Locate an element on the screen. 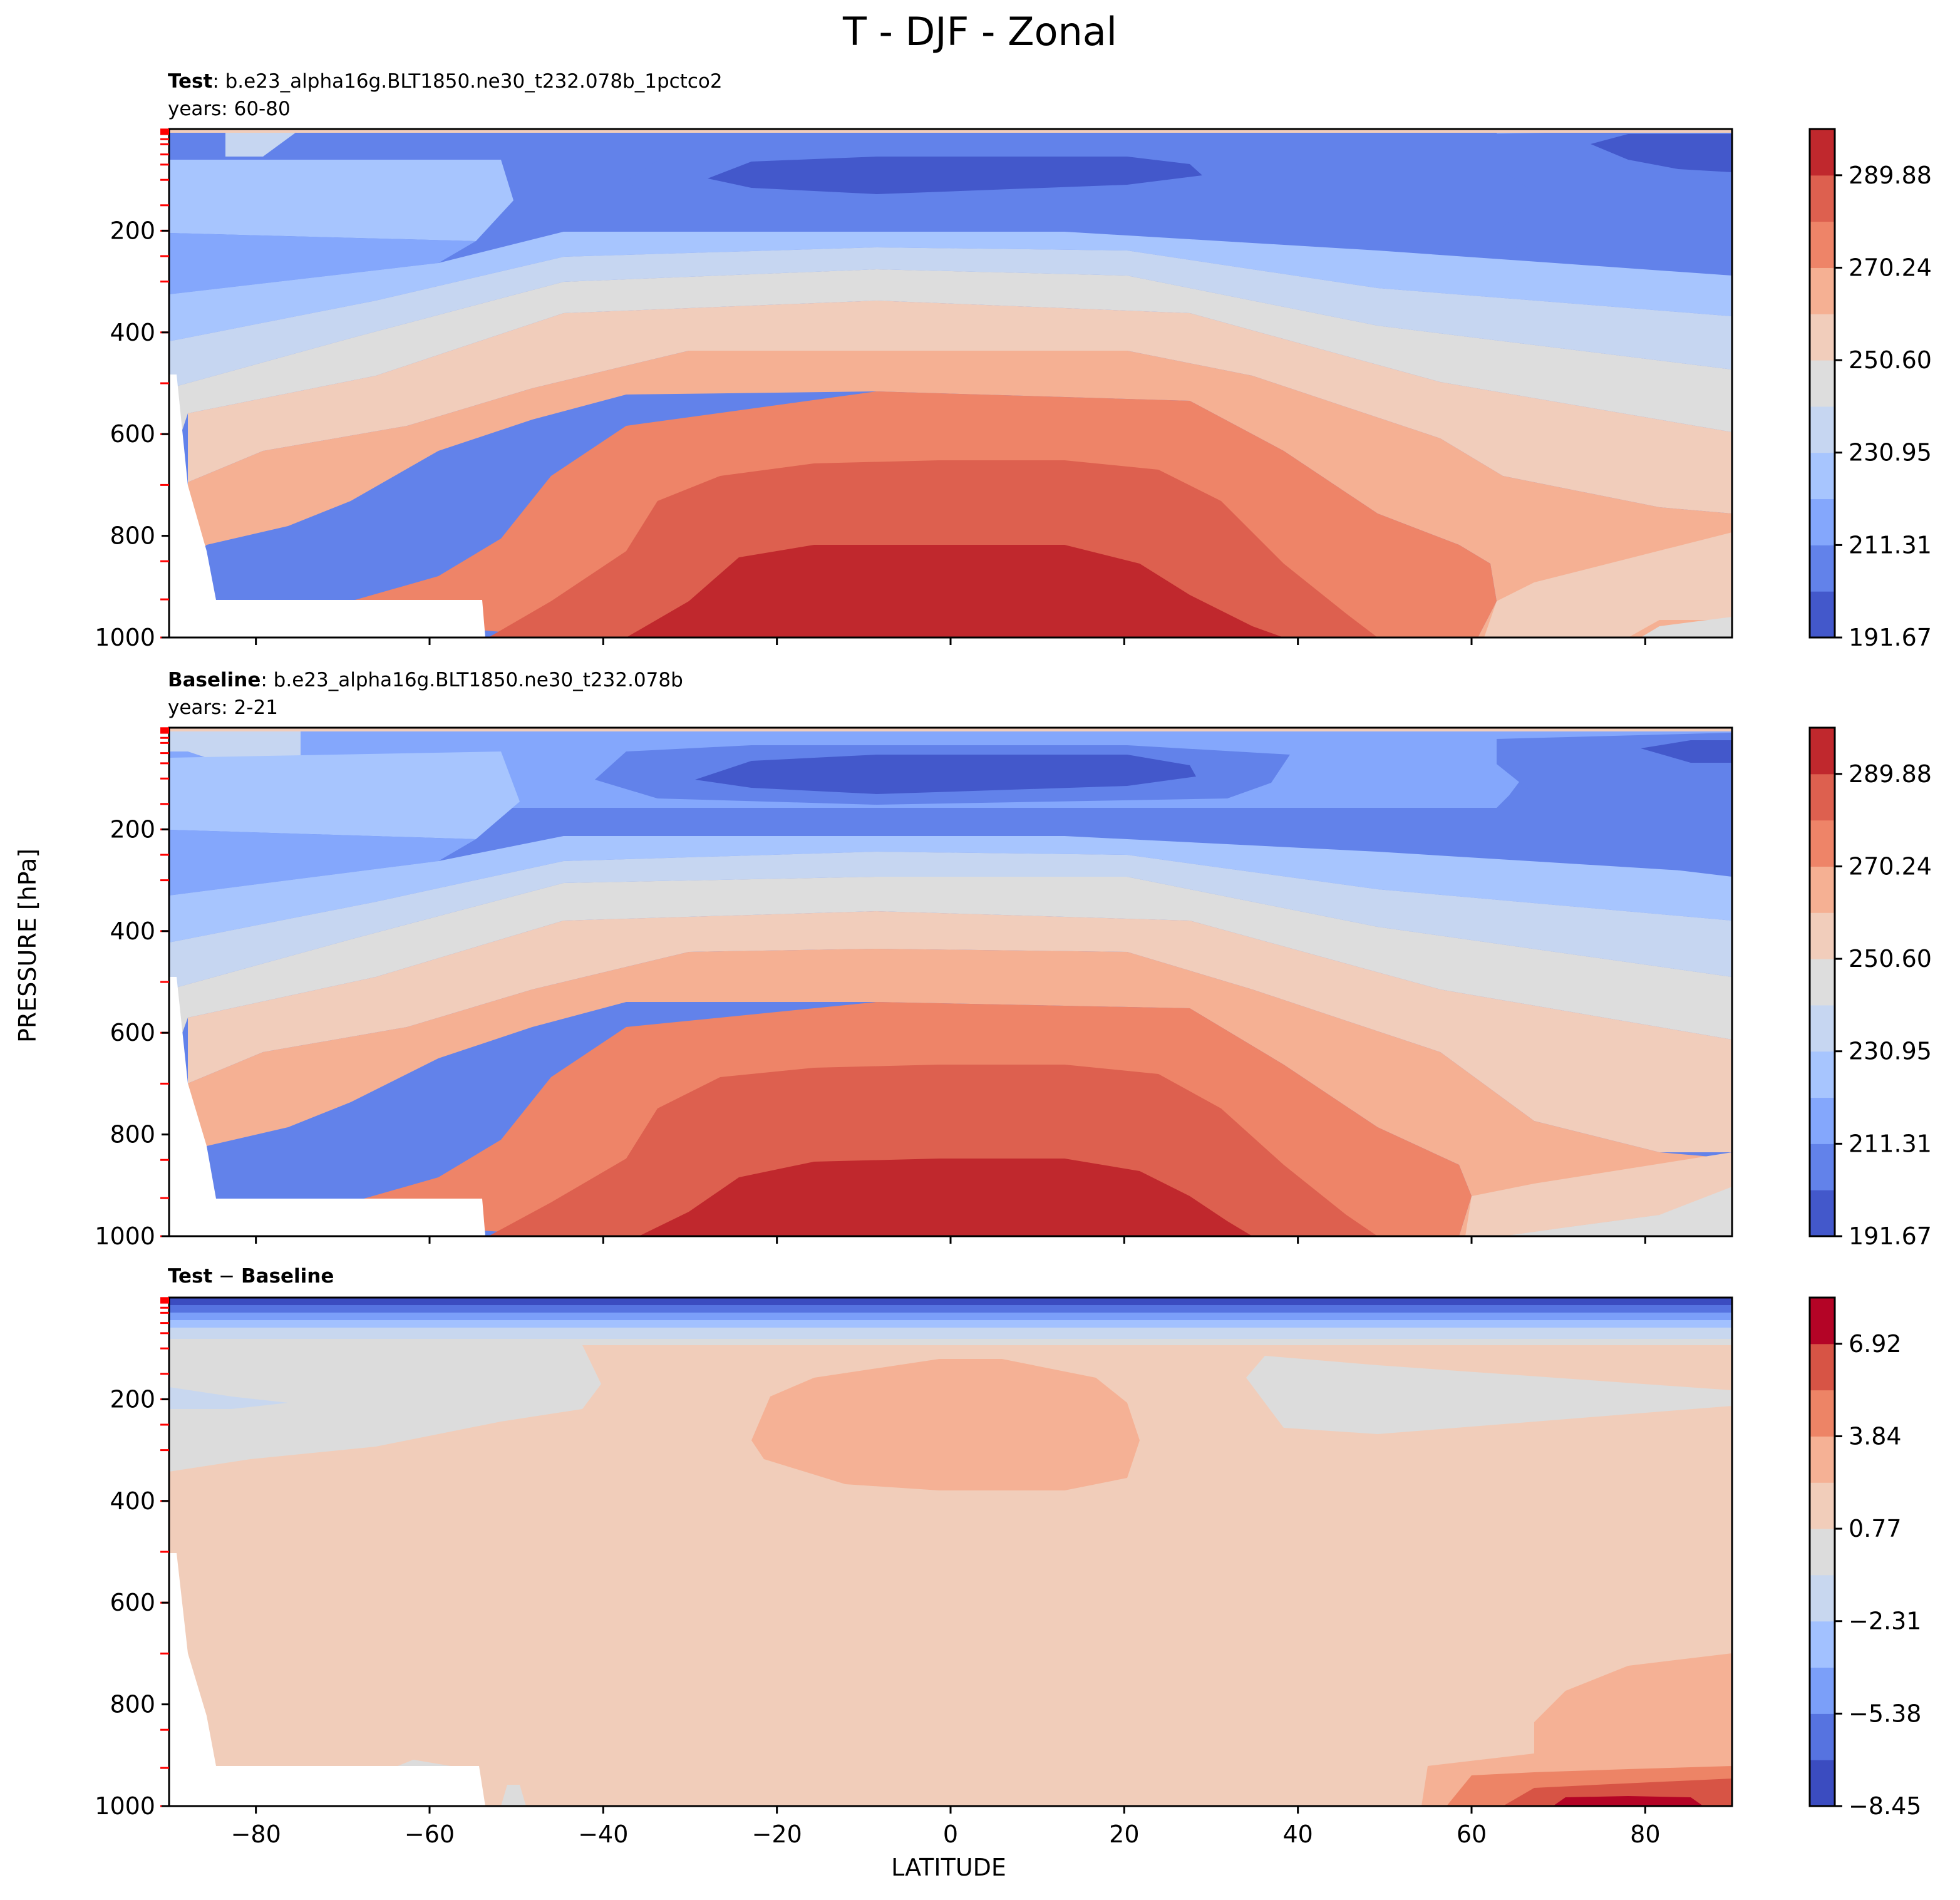 This screenshot has height=1900, width=1960. figure-title: T - DJF - Zonal is located at coordinates (980, 31).